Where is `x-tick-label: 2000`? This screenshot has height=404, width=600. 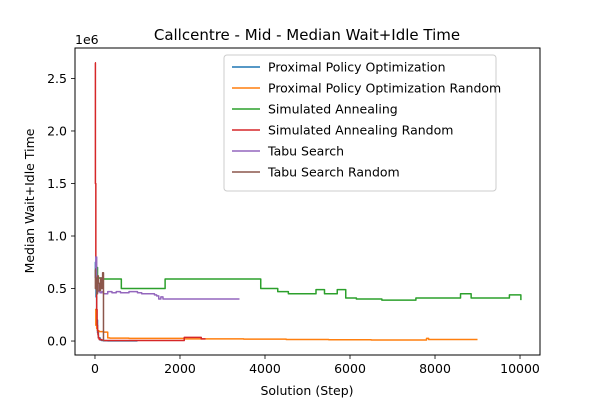
x-tick-label: 2000 is located at coordinates (180, 368).